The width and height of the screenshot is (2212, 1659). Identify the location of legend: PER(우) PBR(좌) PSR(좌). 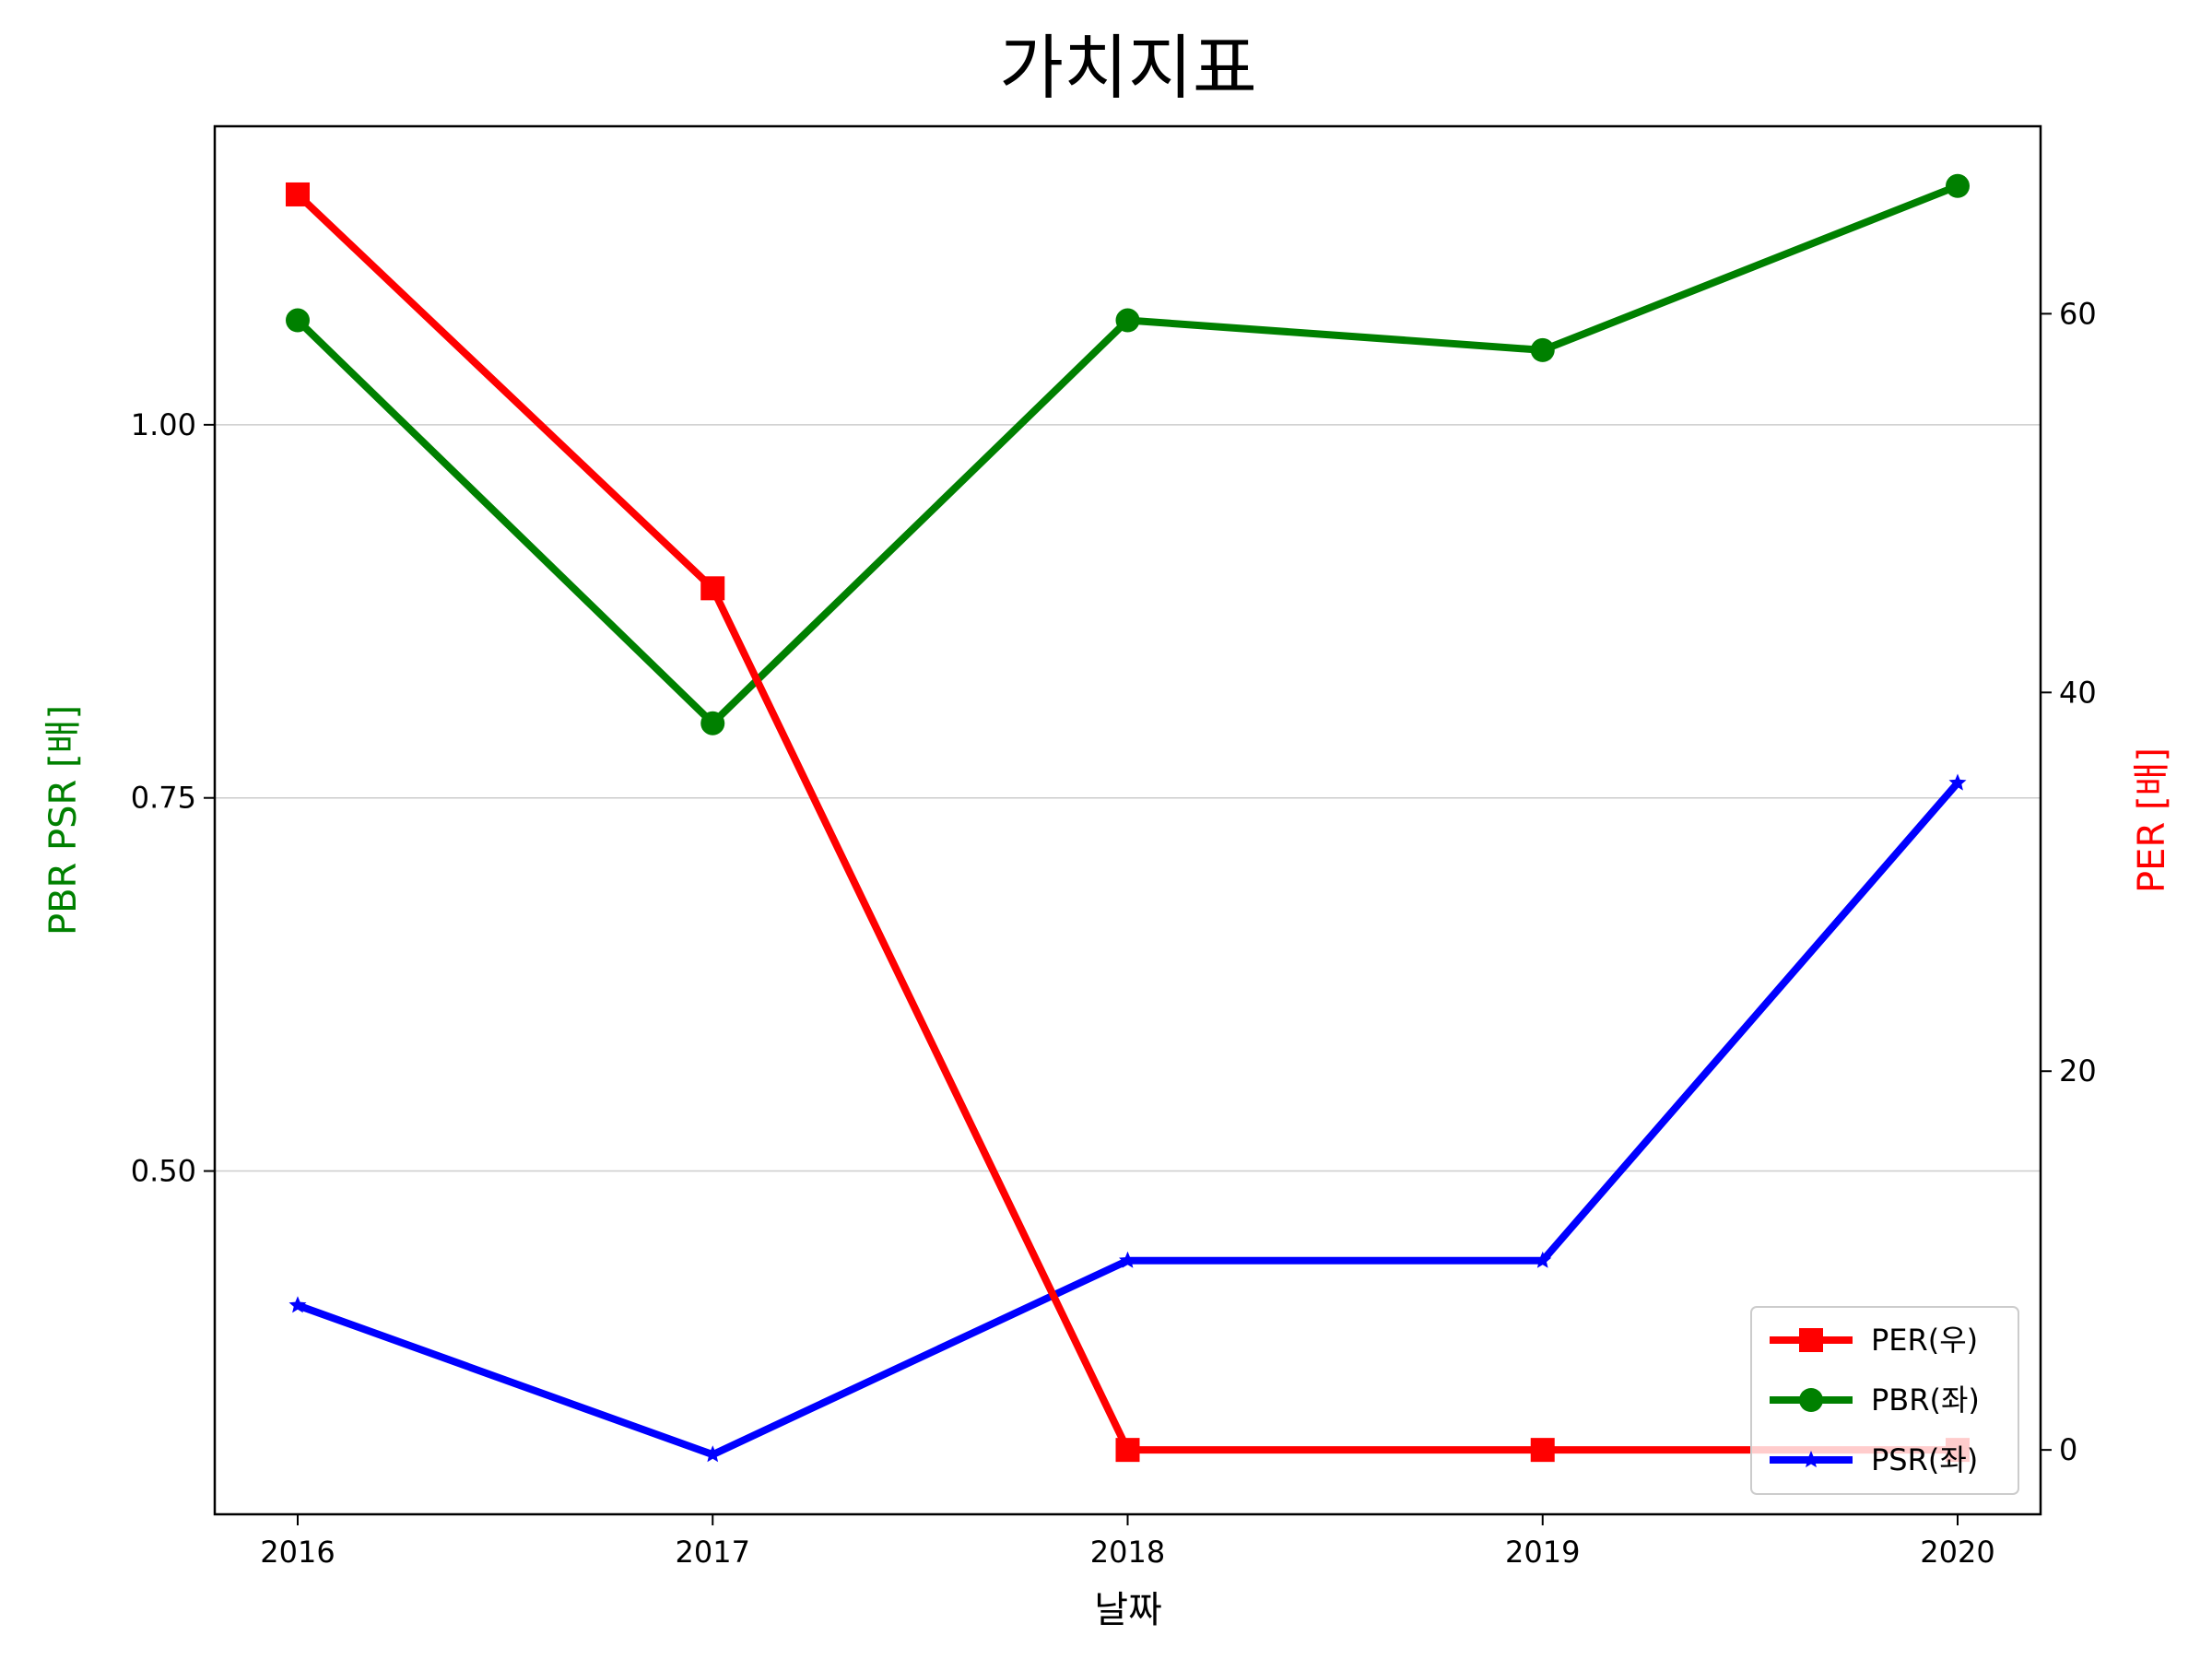
(1884, 1400).